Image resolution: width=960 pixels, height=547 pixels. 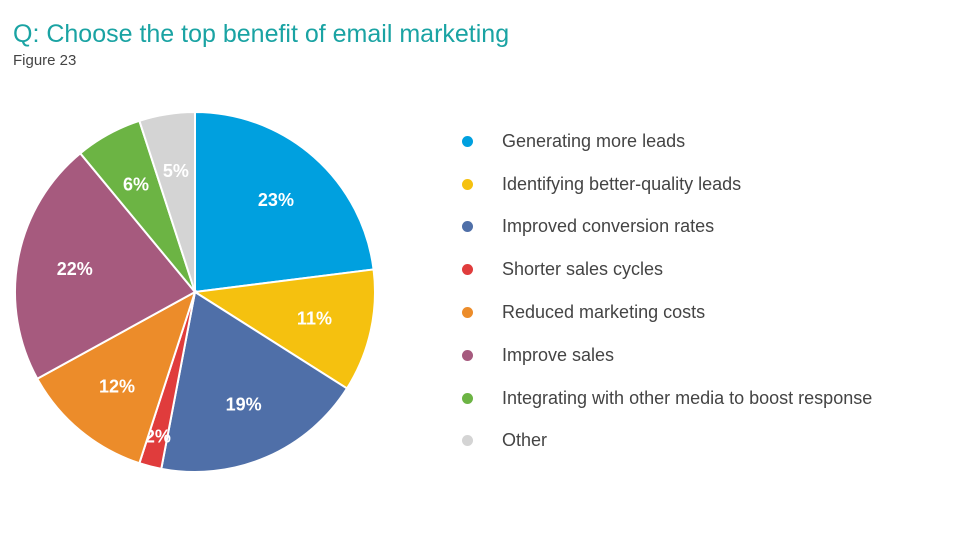 I want to click on slice-data-label: 11%, so click(x=314, y=319).